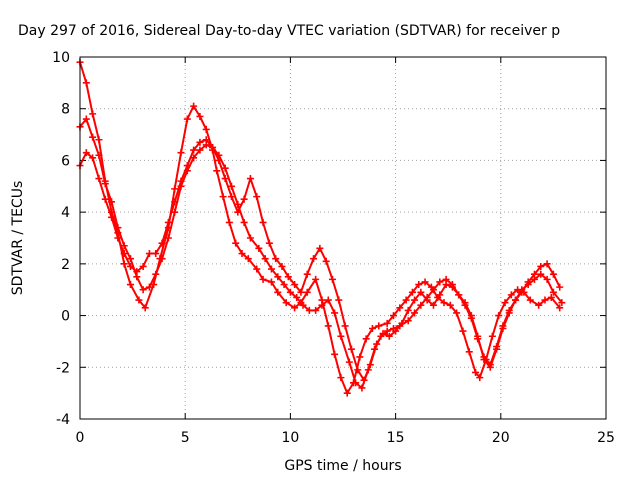  What do you see at coordinates (185, 438) in the screenshot?
I see `x-tick-label: 5` at bounding box center [185, 438].